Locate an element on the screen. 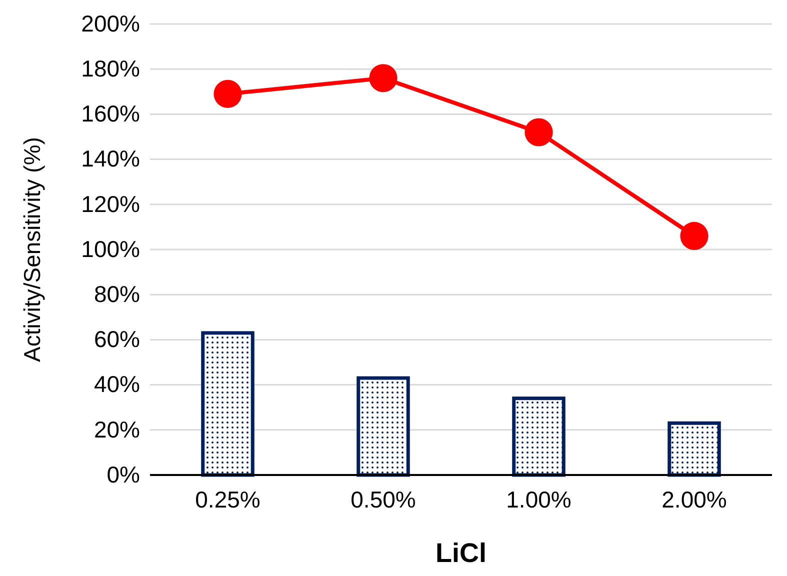  y-tick-label: 40% is located at coordinates (117, 384).